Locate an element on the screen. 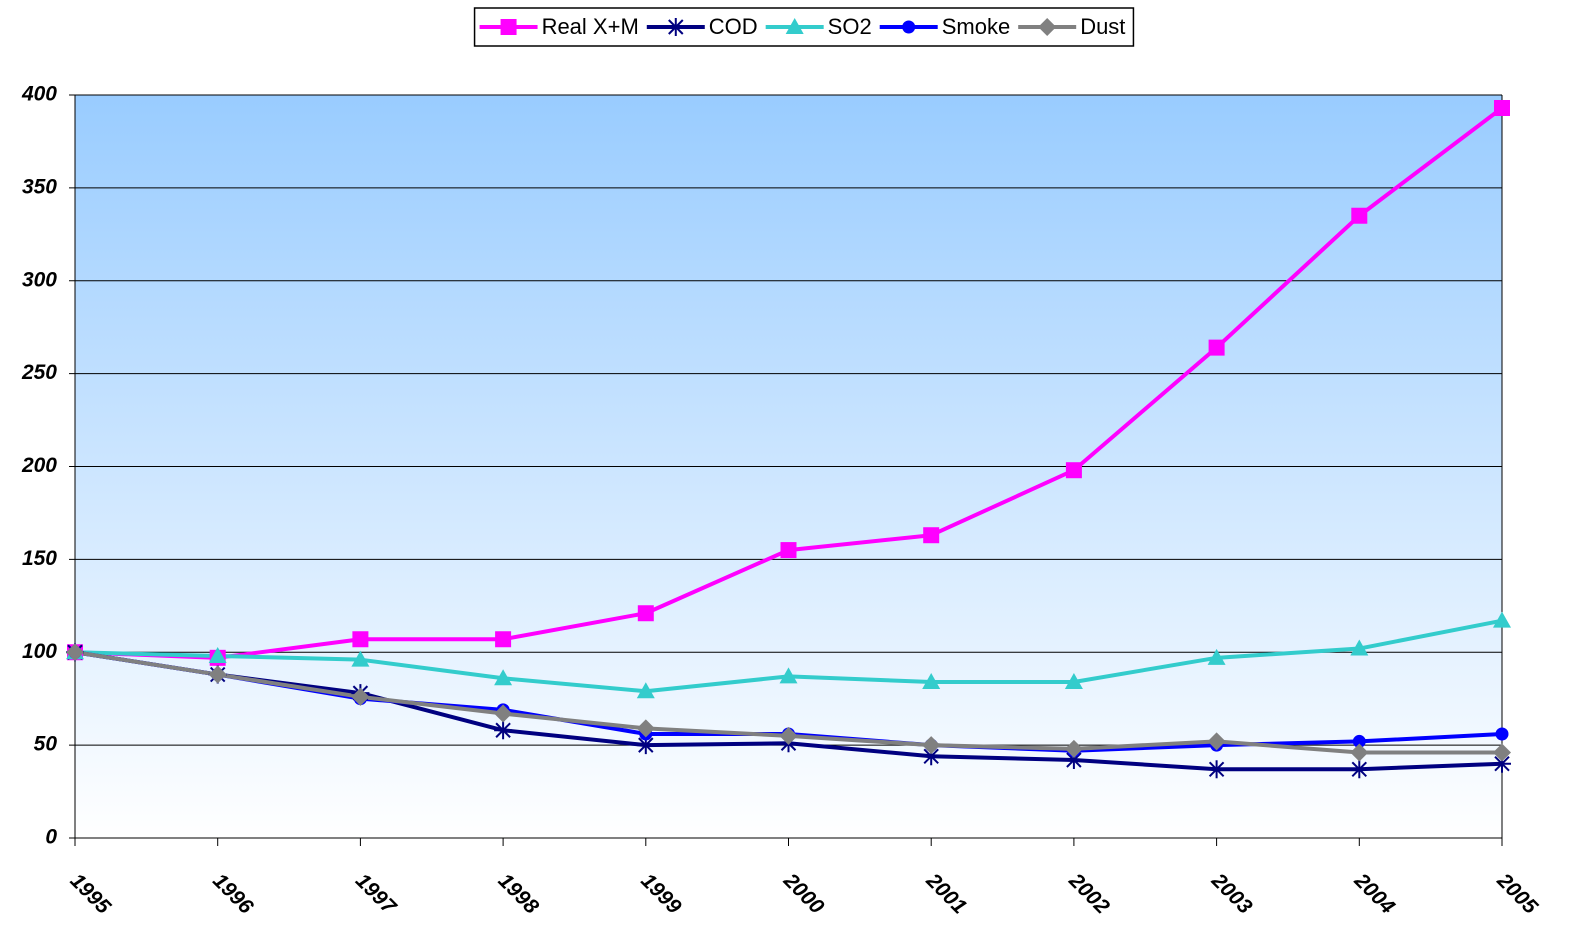 Image resolution: width=1572 pixels, height=928 pixels. y-tick-label: 250 is located at coordinates (39, 372).